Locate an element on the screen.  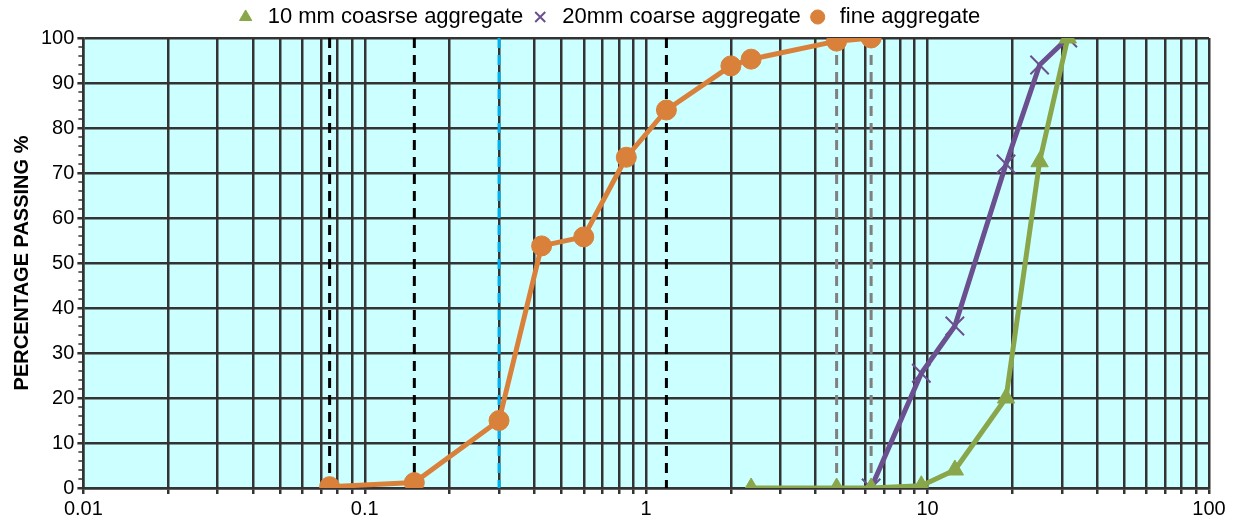
y-tick-label: 50 is located at coordinates (63, 261).